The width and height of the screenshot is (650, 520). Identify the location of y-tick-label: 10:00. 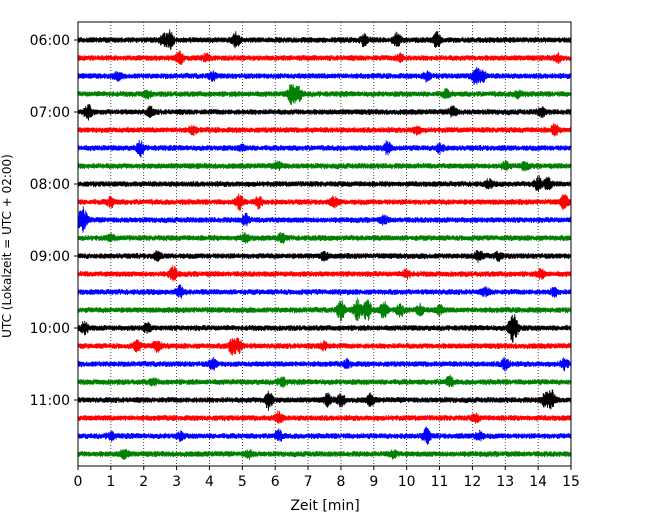
(50, 329).